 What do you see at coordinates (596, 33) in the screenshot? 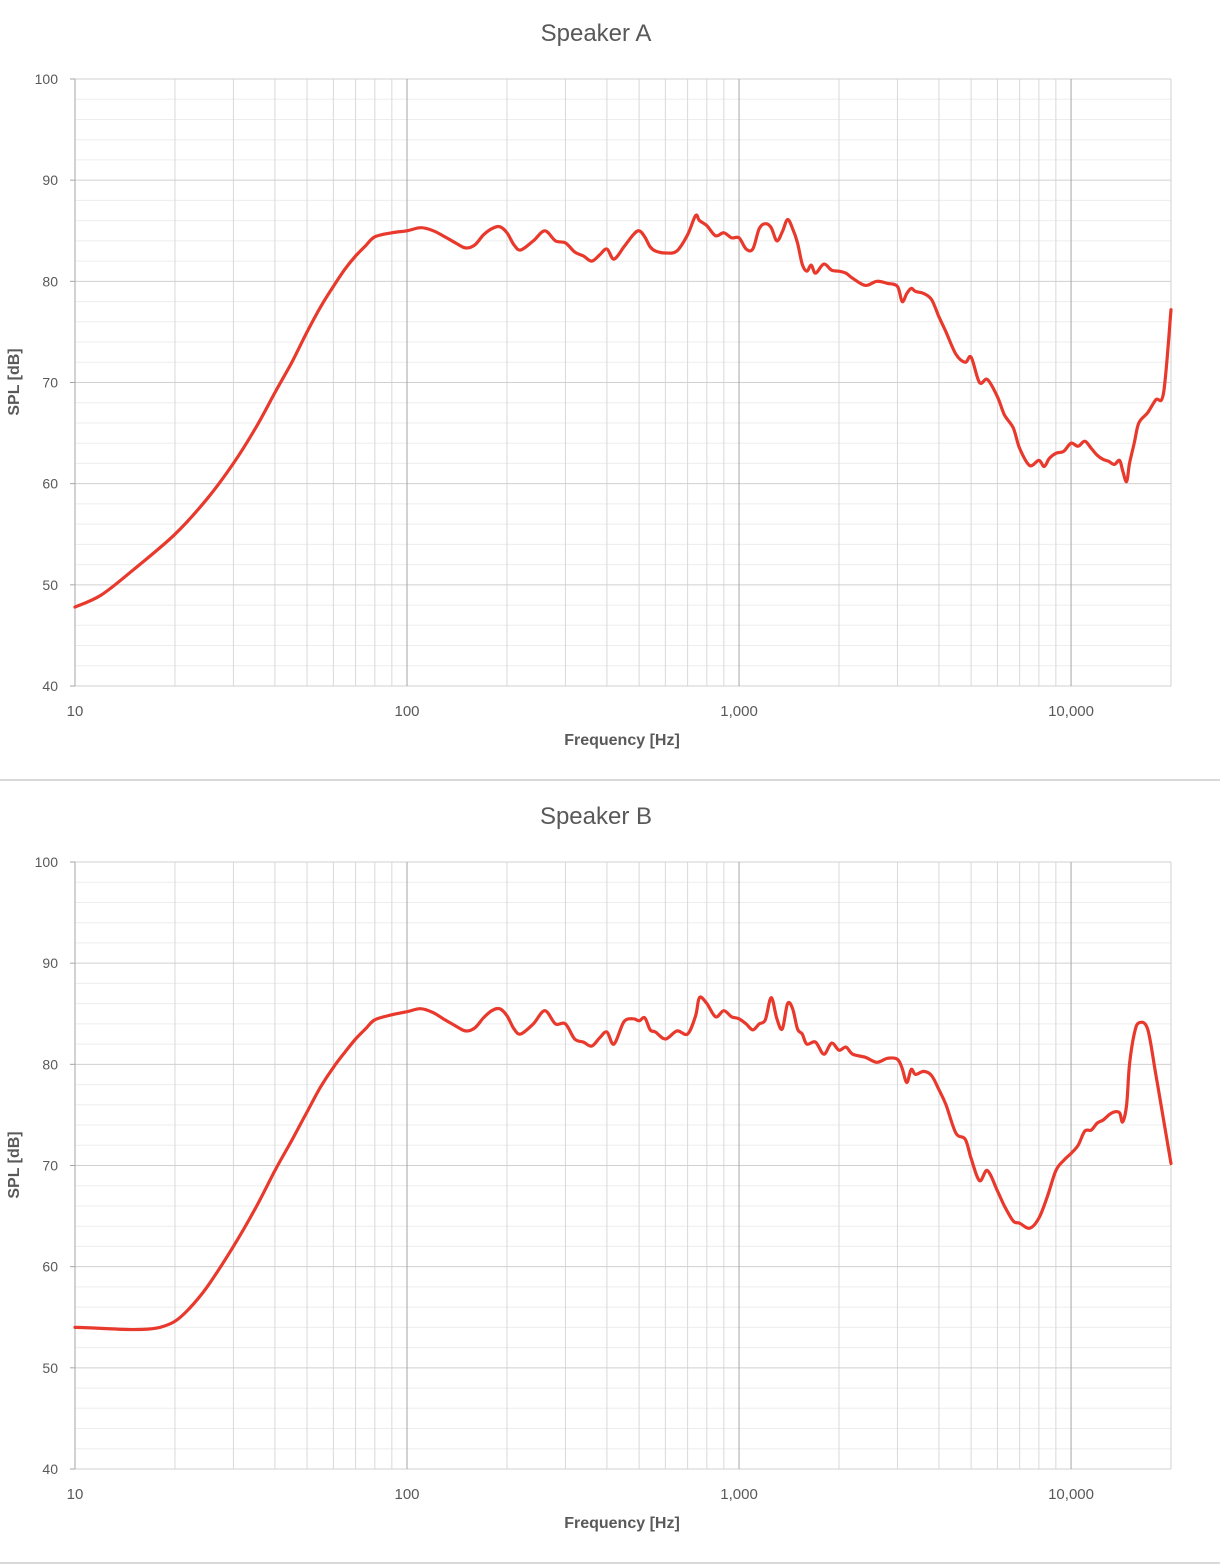
I see `chart-title: Speaker A` at bounding box center [596, 33].